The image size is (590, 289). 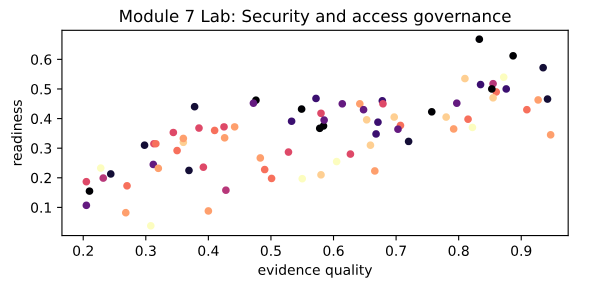 What do you see at coordinates (41, 59) in the screenshot?
I see `y-tick-label: 0.6` at bounding box center [41, 59].